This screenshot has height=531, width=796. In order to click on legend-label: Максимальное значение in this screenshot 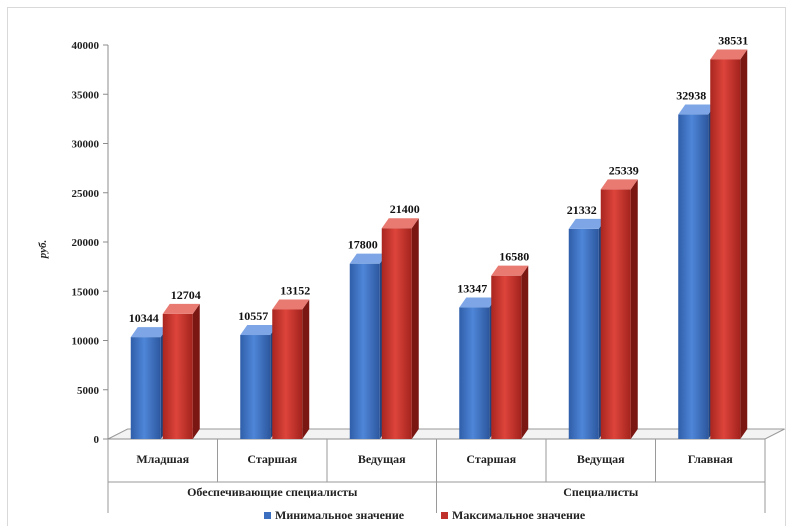, I will do `click(519, 515)`.